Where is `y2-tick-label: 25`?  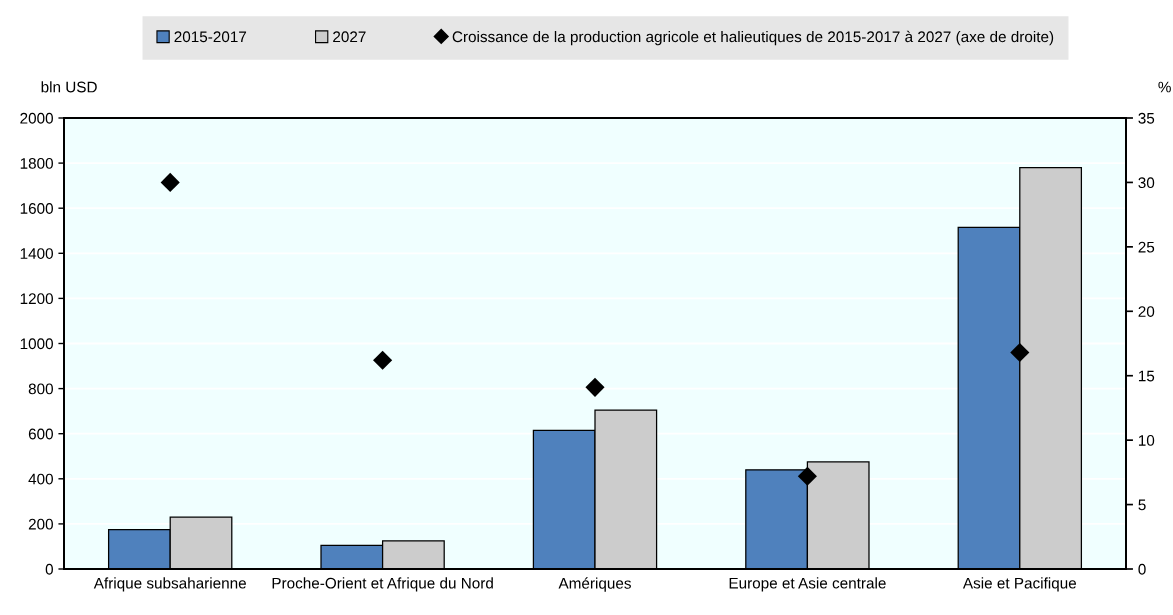
y2-tick-label: 25 is located at coordinates (1146, 247).